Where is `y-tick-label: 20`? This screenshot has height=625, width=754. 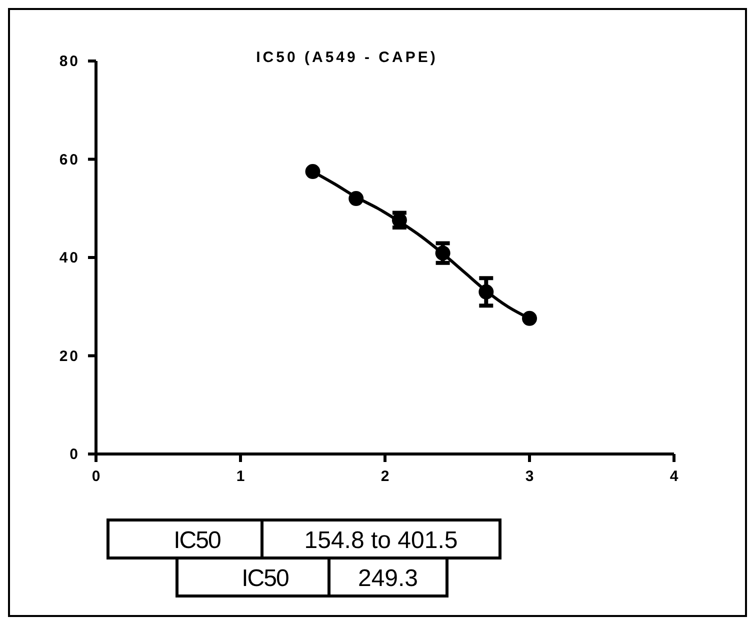
y-tick-label: 20 is located at coordinates (69, 356).